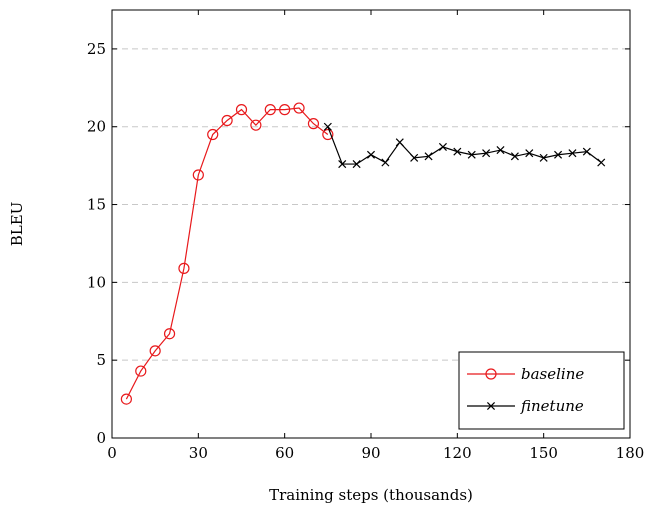 Image resolution: width=647 pixels, height=511 pixels. Describe the element at coordinates (96, 127) in the screenshot. I see `y-tick-label: 20` at that location.